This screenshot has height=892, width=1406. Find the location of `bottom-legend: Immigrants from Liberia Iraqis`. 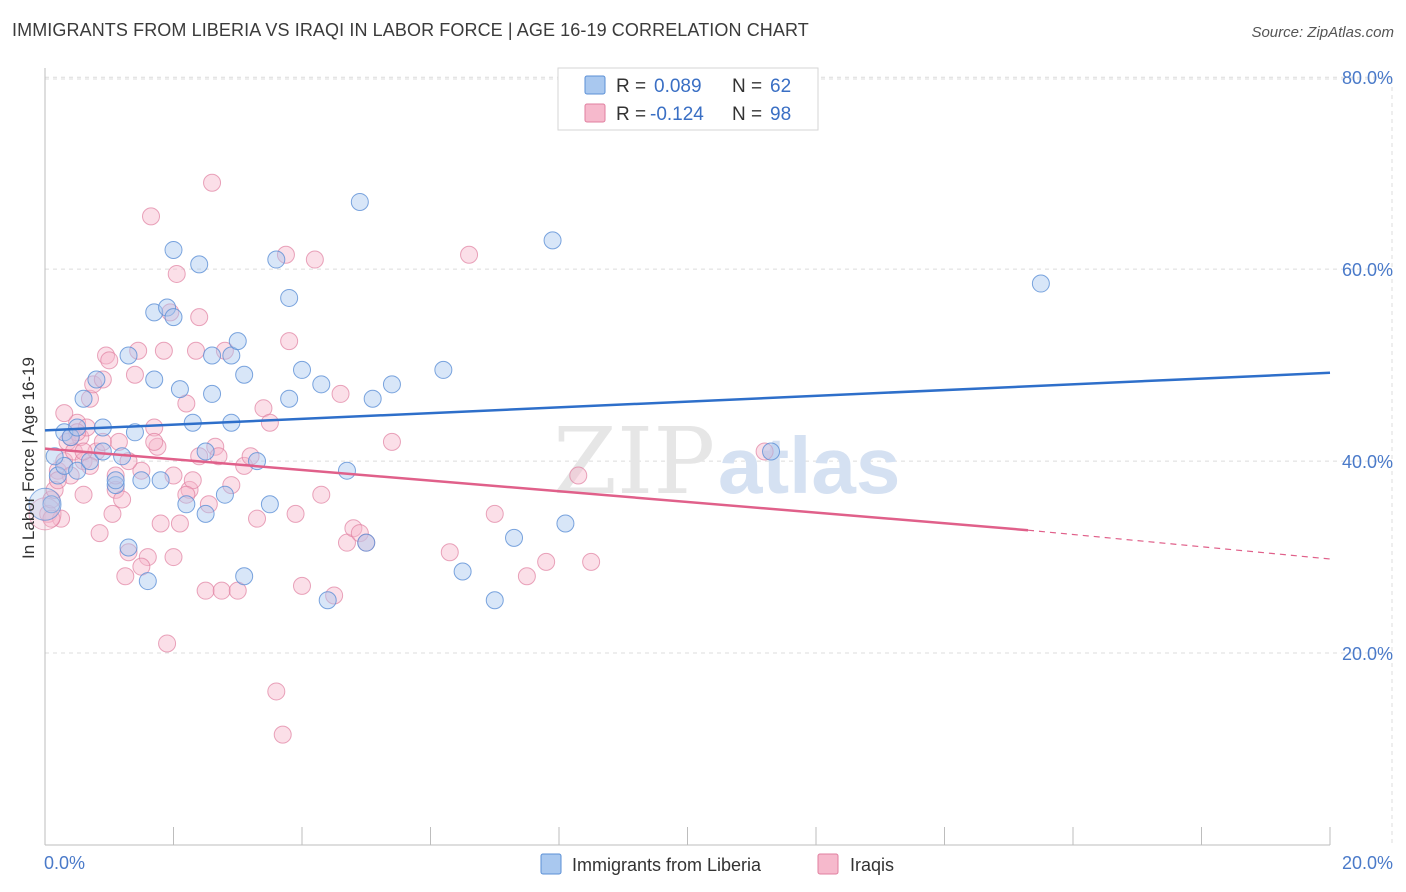

bottom-legend: Immigrants from Liberia Iraqis is located at coordinates (717, 864).